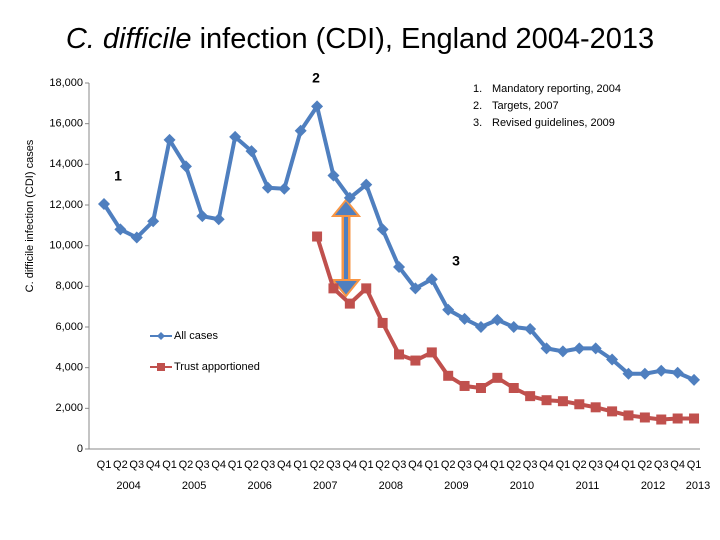 The image size is (720, 540). Describe the element at coordinates (66, 164) in the screenshot. I see `y-tick-label: 14,000` at that location.